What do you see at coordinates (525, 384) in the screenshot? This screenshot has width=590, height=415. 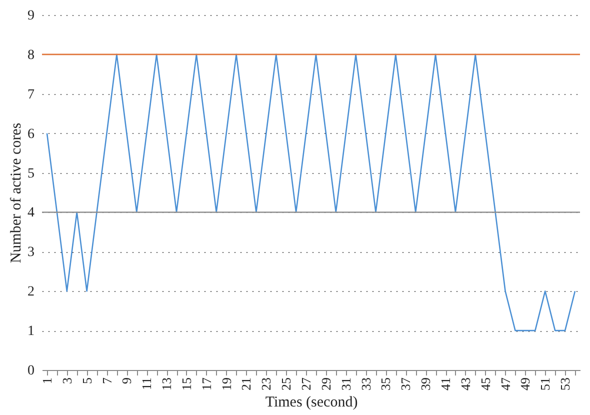 I see `x-tick-label: 49` at bounding box center [525, 384].